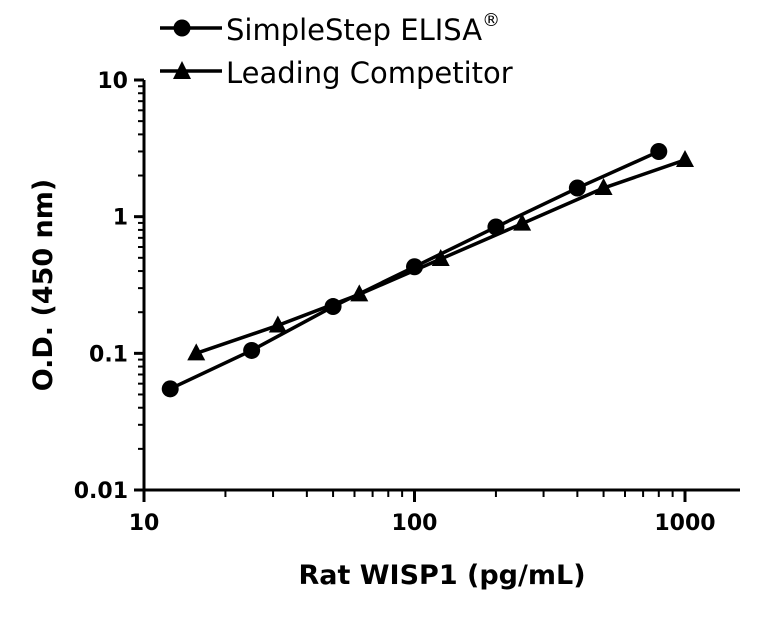 This screenshot has width=768, height=638. I want to click on legend-marker-competitor, so click(182, 70).